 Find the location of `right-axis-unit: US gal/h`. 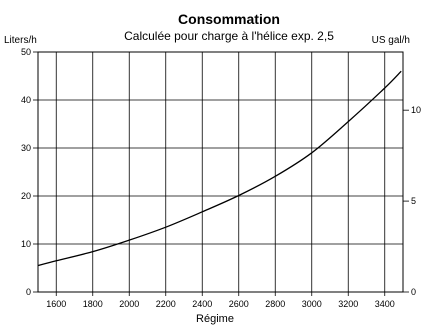

right-axis-unit: US gal/h is located at coordinates (391, 40).